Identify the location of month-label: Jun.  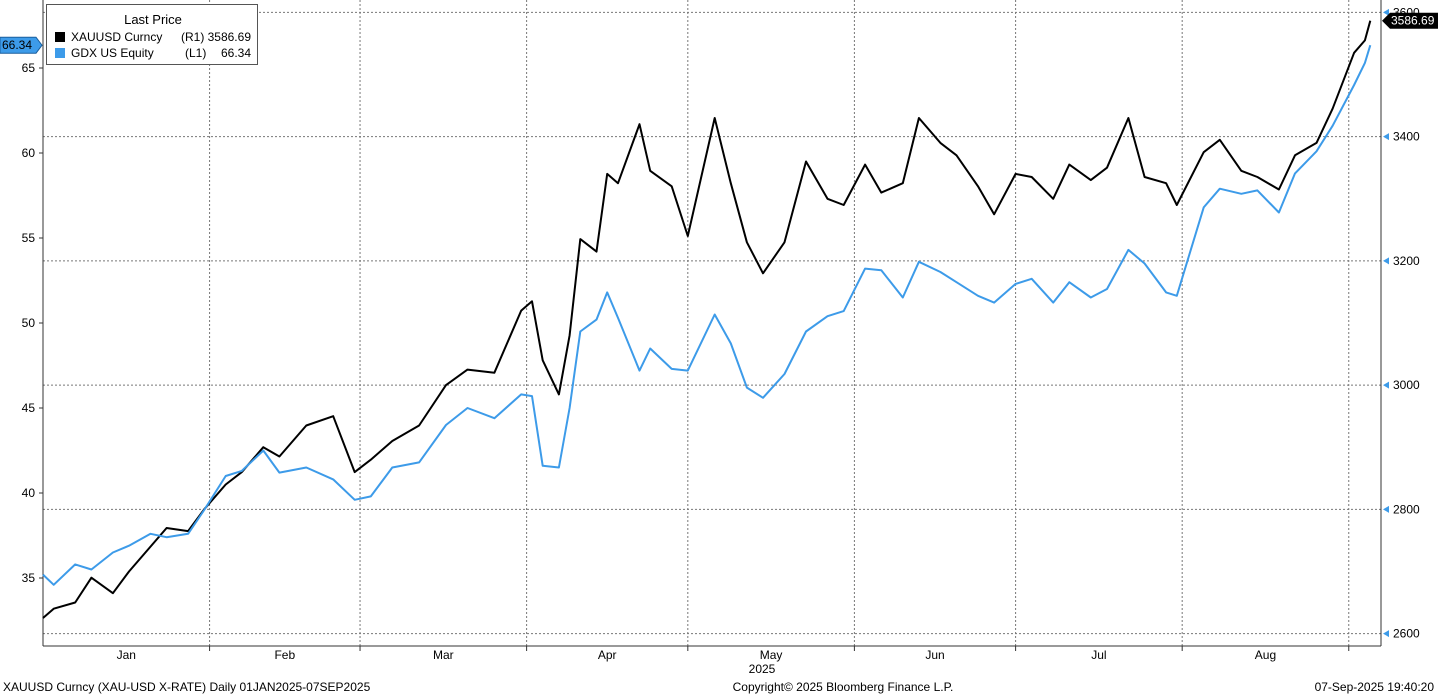
(934, 655).